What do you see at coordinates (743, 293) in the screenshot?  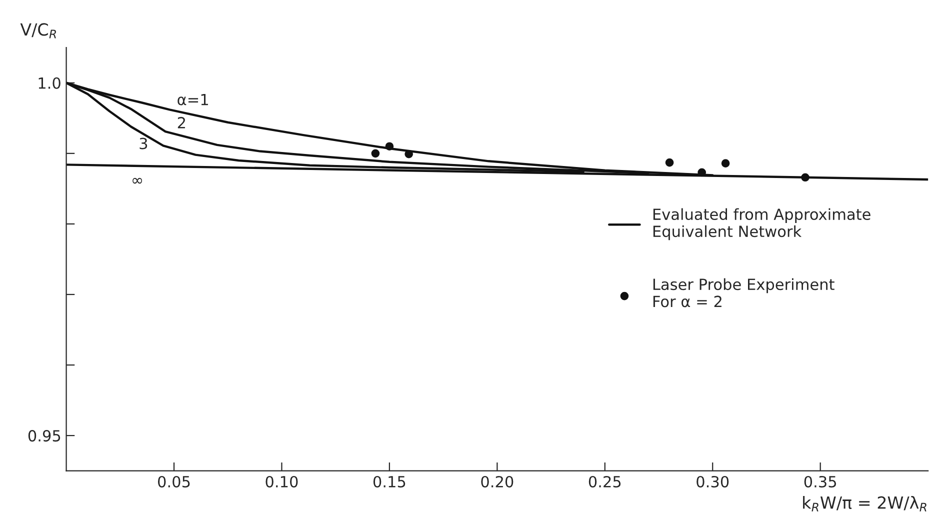 I see `legend-label: Laser Probe Experiment For α = 2` at bounding box center [743, 293].